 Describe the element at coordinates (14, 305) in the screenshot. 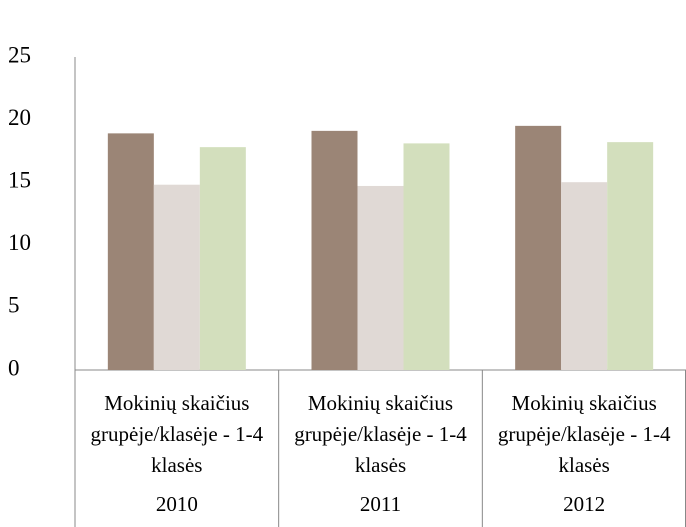

I see `y-tick-label: 5` at that location.